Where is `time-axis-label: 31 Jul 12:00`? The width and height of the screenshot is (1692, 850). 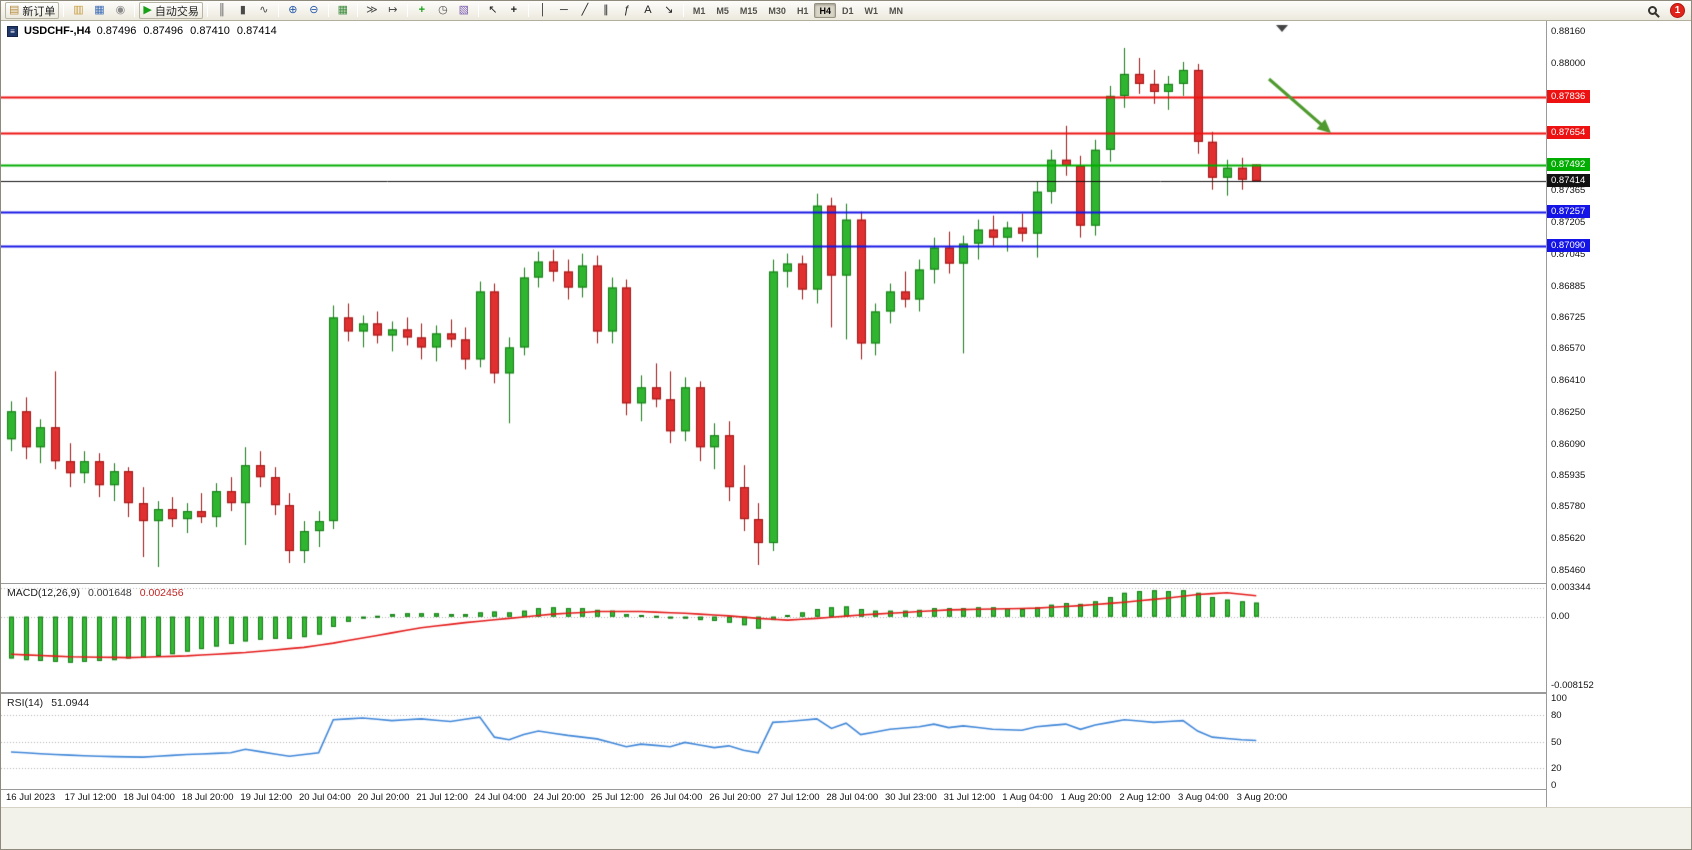
time-axis-label: 31 Jul 12:00 is located at coordinates (969, 797).